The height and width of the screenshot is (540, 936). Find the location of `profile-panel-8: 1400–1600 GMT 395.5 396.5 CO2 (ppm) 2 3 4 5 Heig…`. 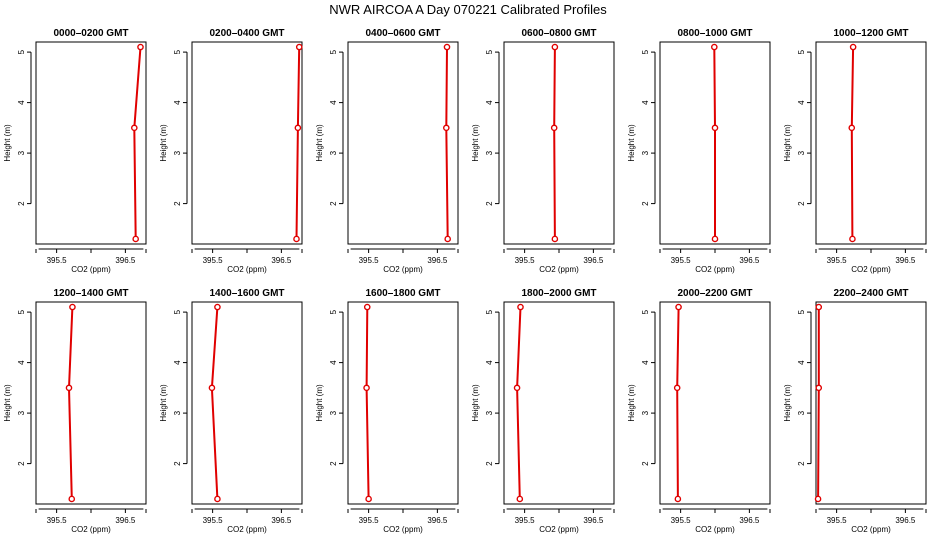

profile-panel-8: 1400–1600 GMT 395.5 396.5 CO2 (ppm) 2 3 4 5 Heig… is located at coordinates (231, 411).